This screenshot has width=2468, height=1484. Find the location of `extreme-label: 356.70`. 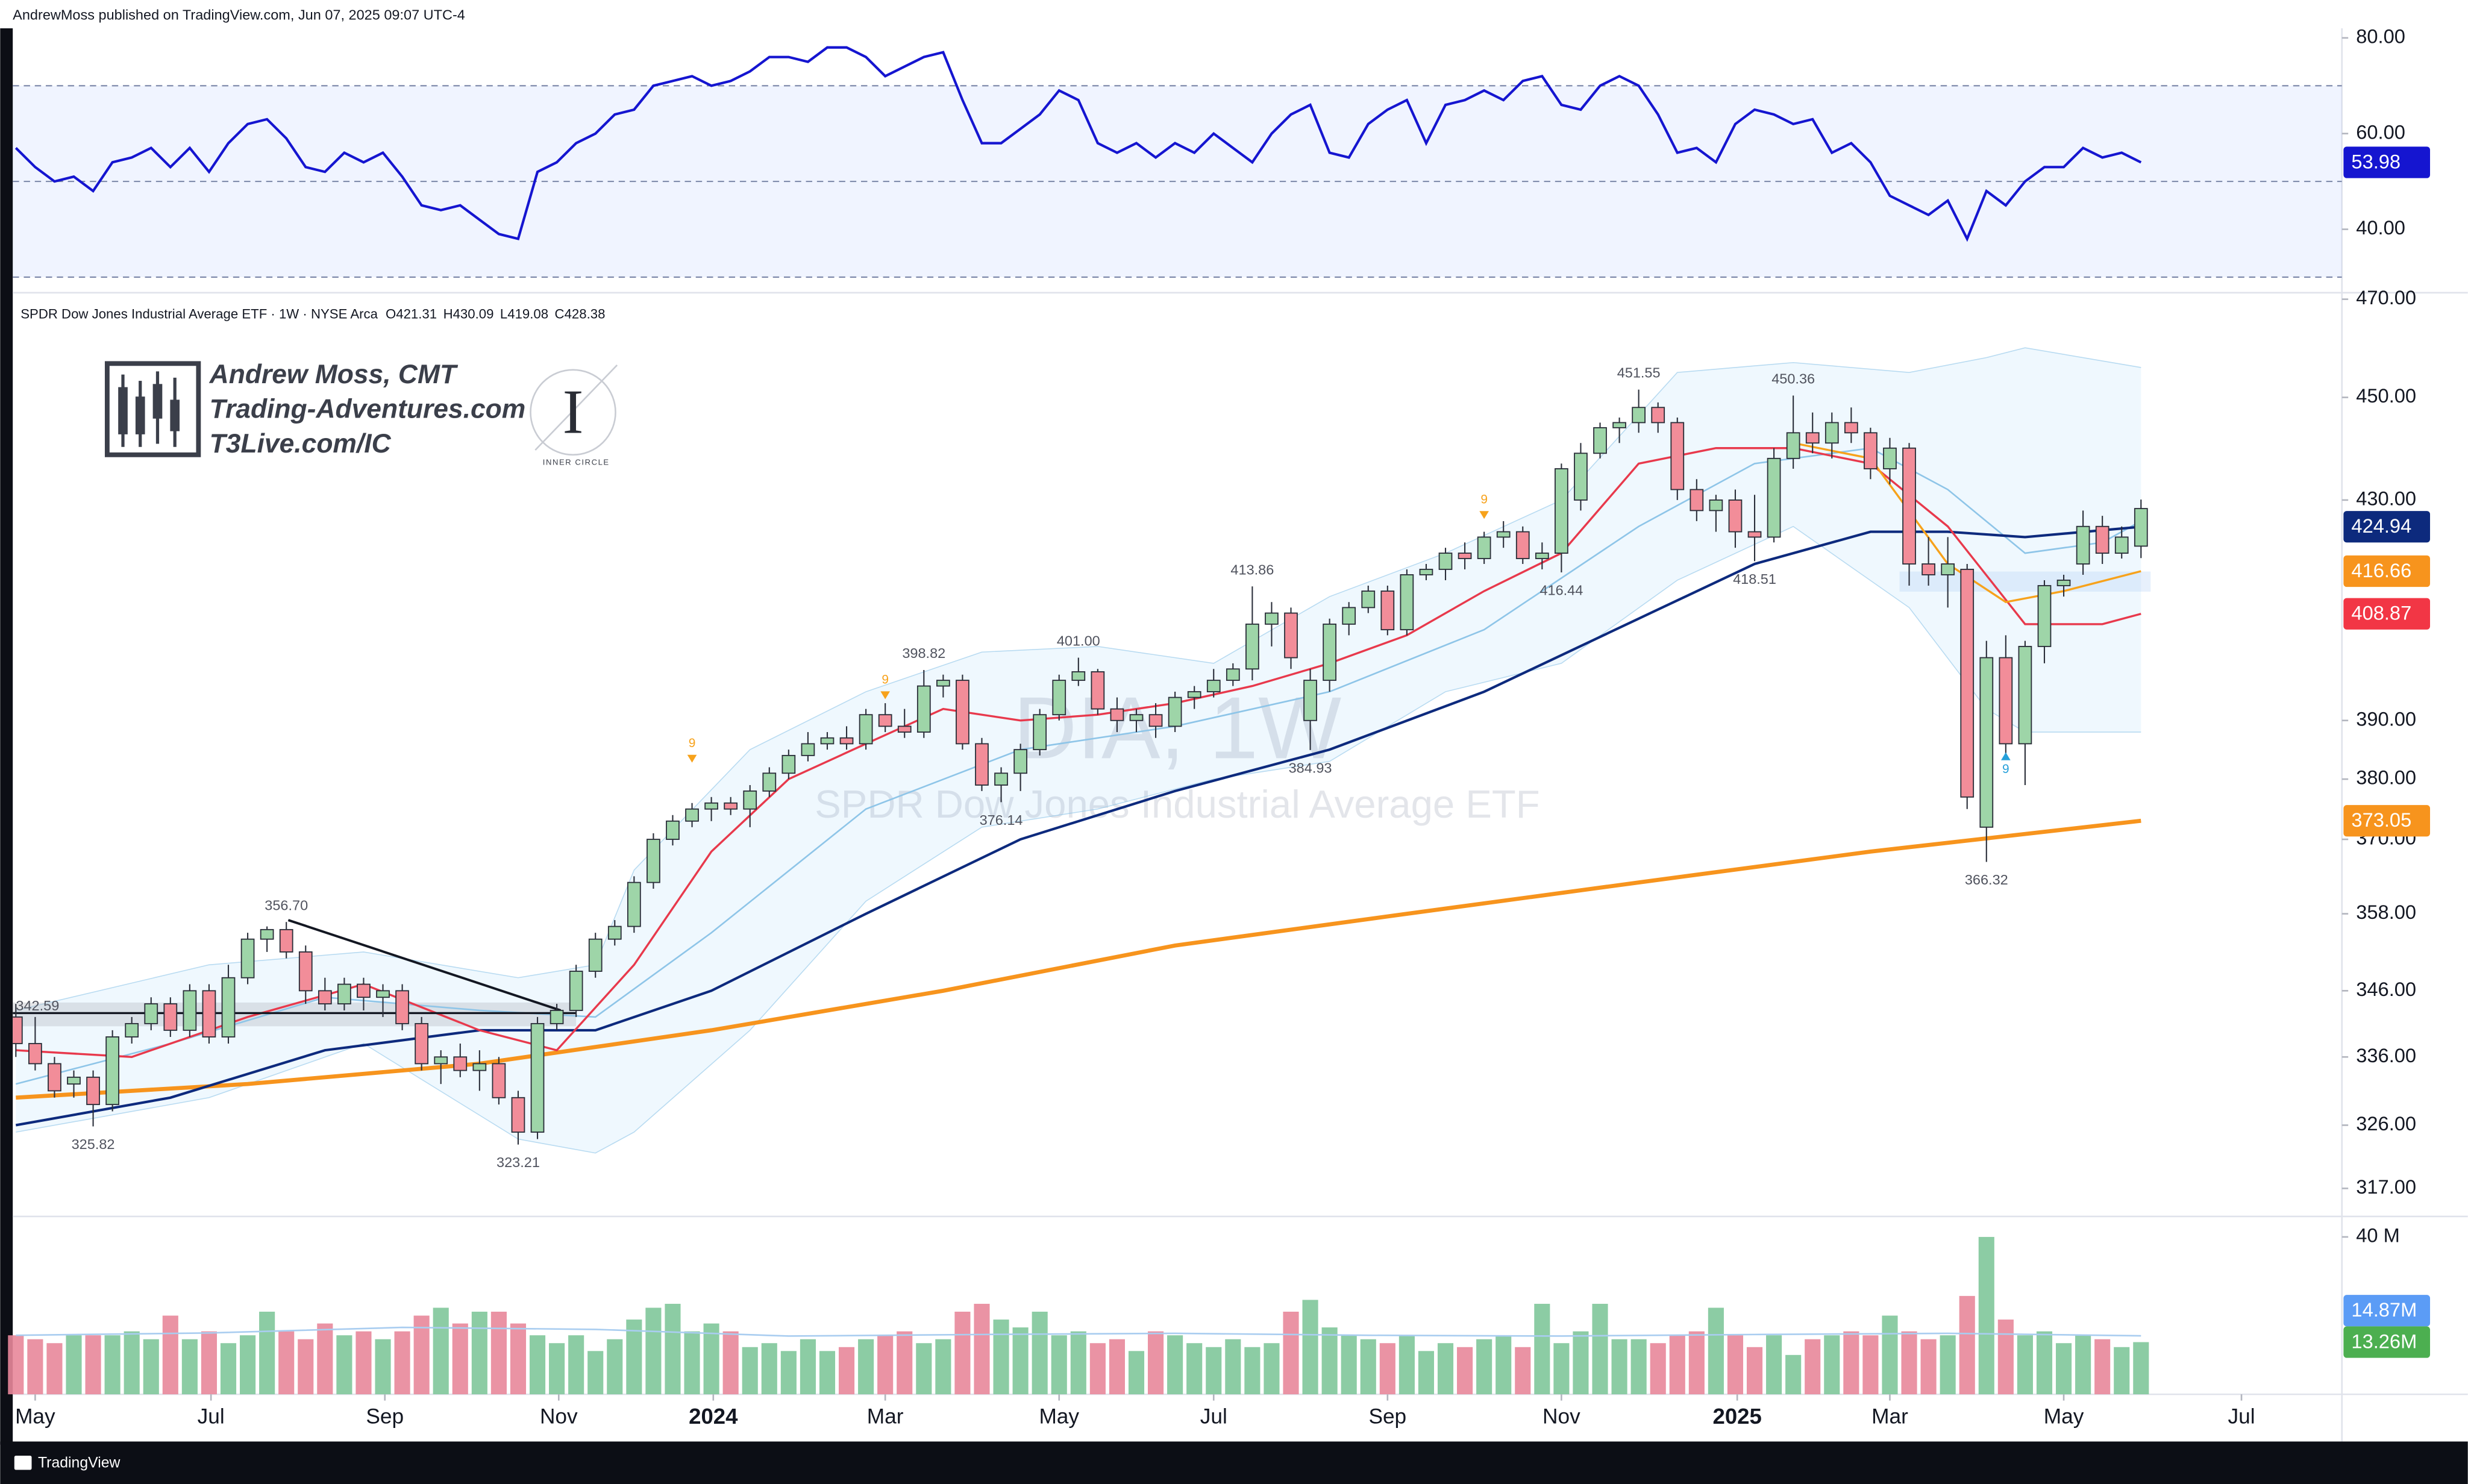

extreme-label: 356.70 is located at coordinates (286, 905).